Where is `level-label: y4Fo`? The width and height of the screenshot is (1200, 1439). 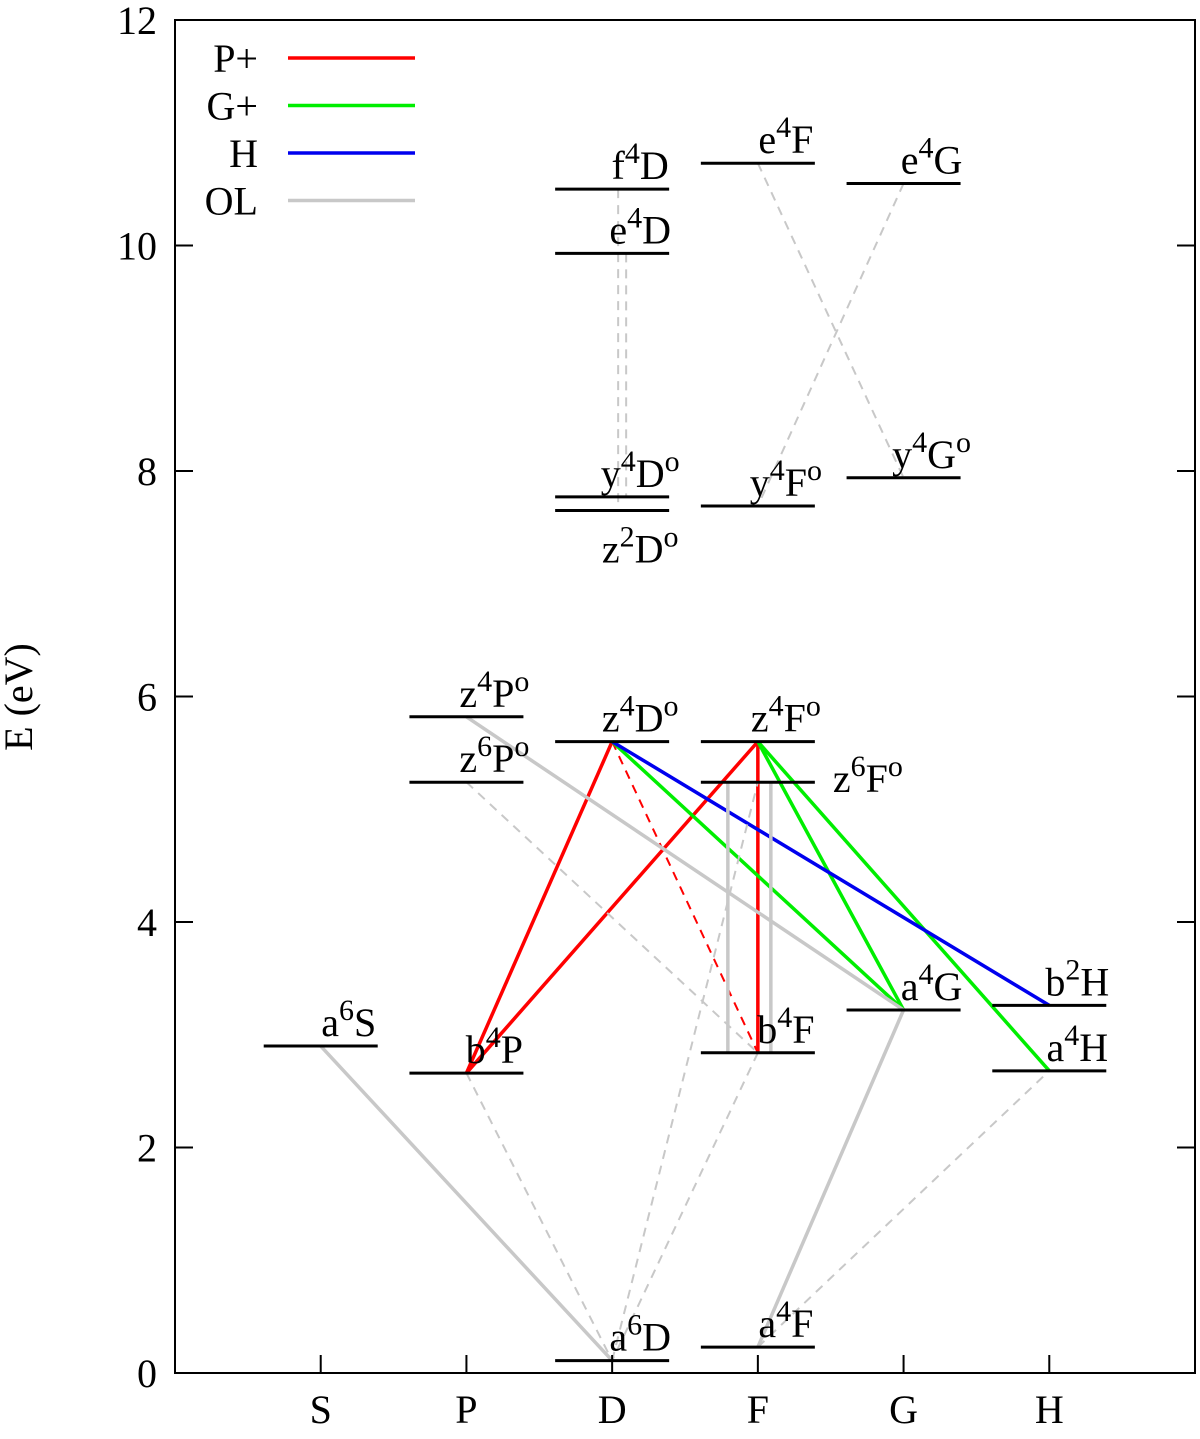
level-label: y4Fo is located at coordinates (786, 479).